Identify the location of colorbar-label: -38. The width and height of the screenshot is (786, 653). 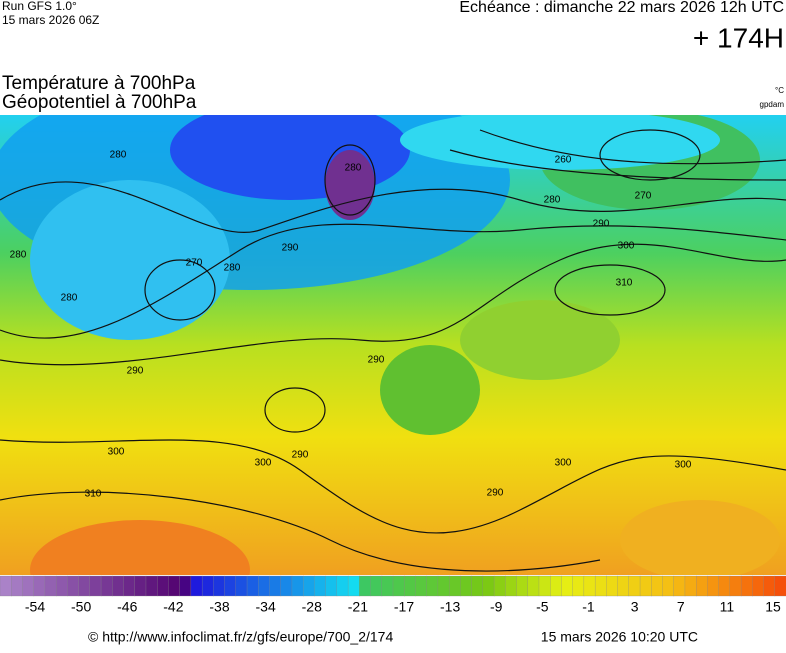
(219, 607).